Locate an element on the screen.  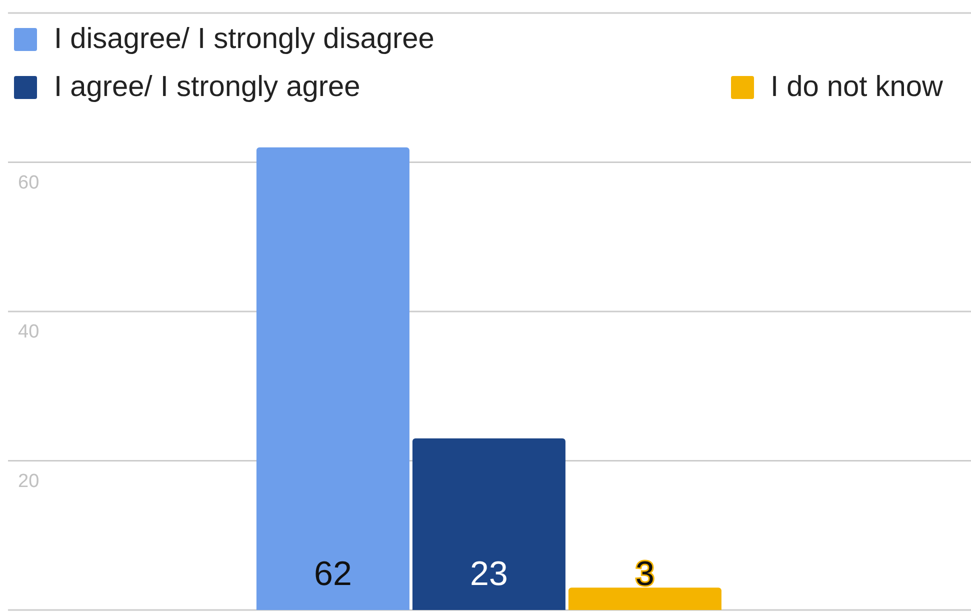
y-tick-label: 20 is located at coordinates (29, 481).